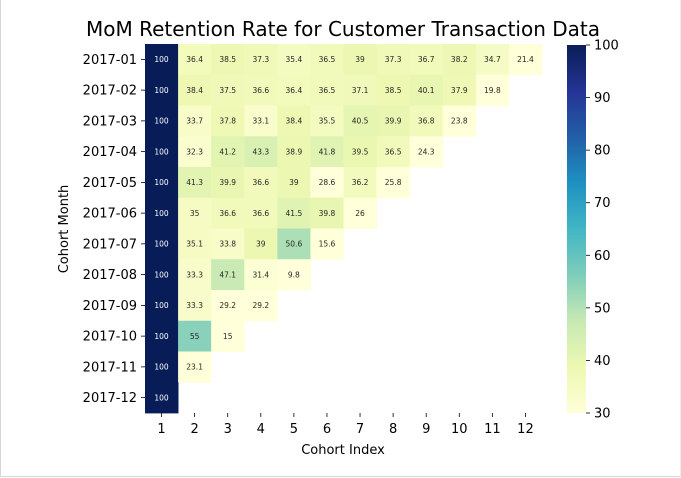 Image resolution: width=681 pixels, height=478 pixels. I want to click on cell-value-label: 36.6, so click(260, 213).